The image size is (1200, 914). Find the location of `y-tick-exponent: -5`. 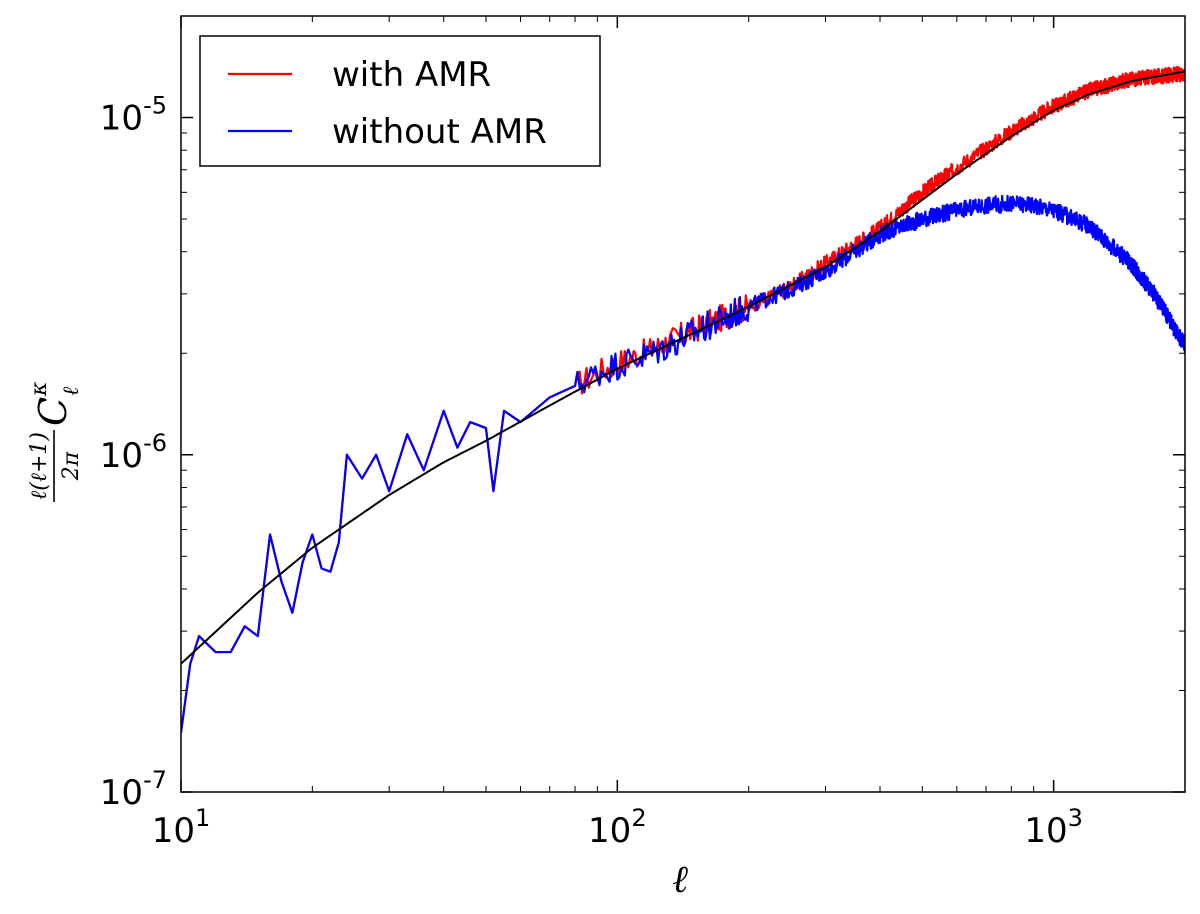

y-tick-exponent: -5 is located at coordinates (155, 106).